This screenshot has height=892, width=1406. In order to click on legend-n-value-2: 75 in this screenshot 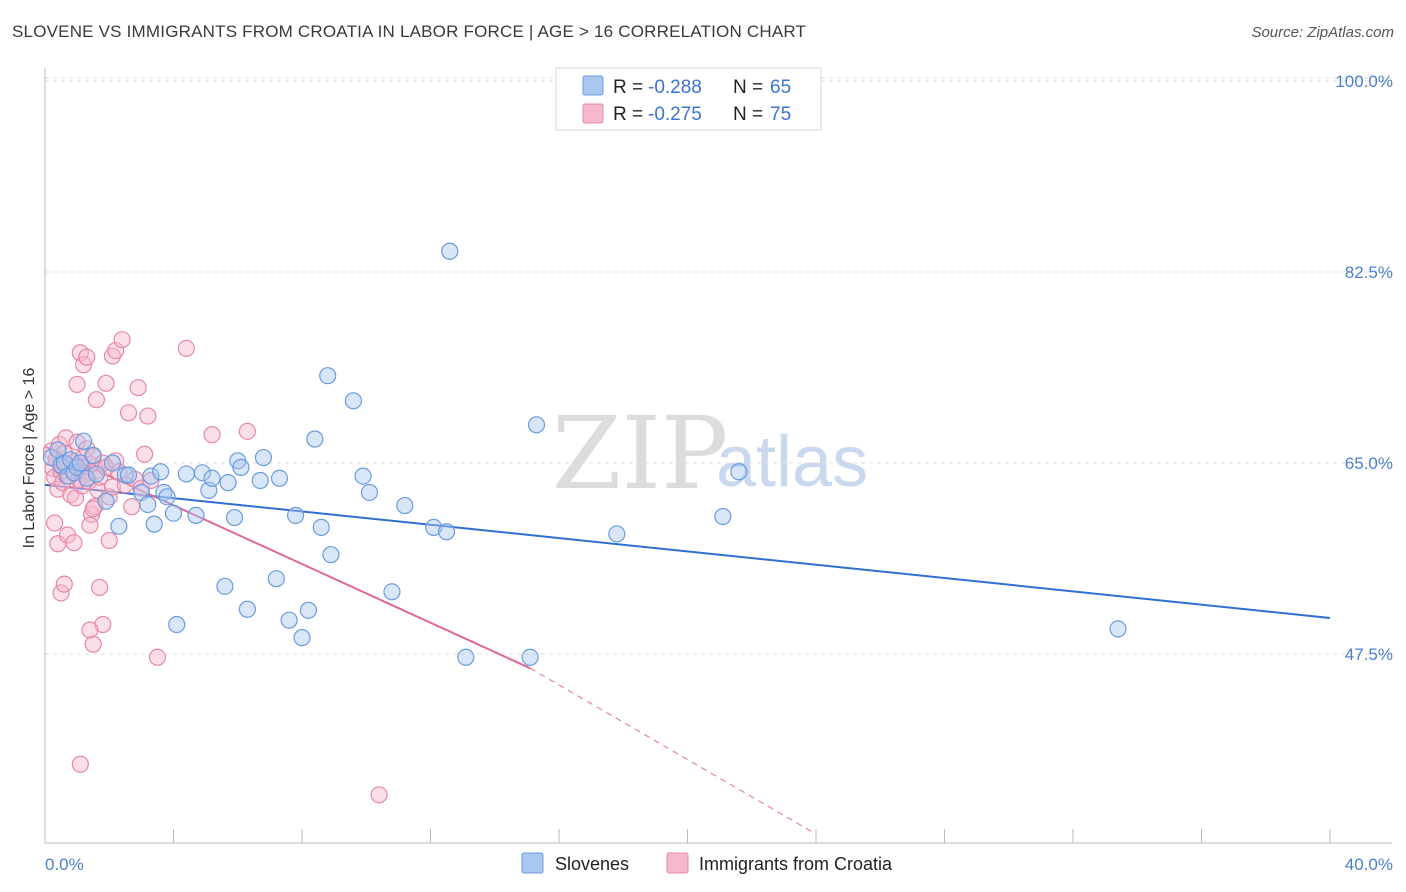, I will do `click(780, 114)`.